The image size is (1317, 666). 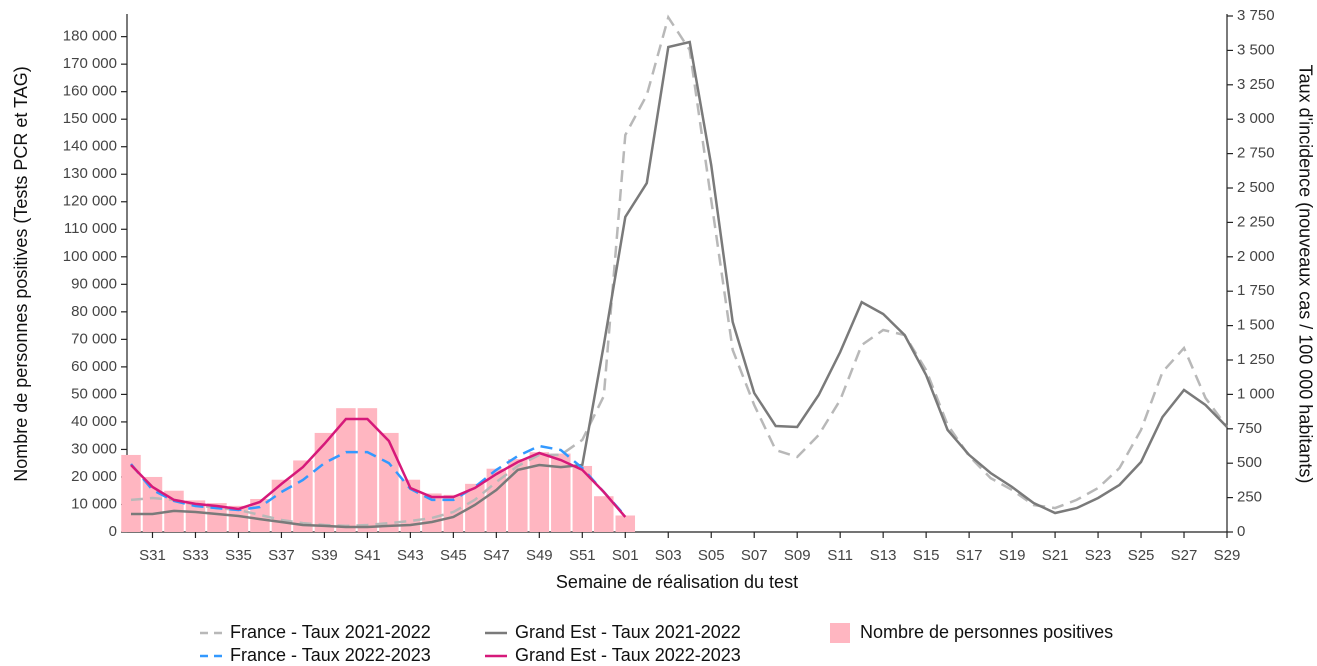 I want to click on y2-tick-label: 1 250, so click(x=1256, y=359).